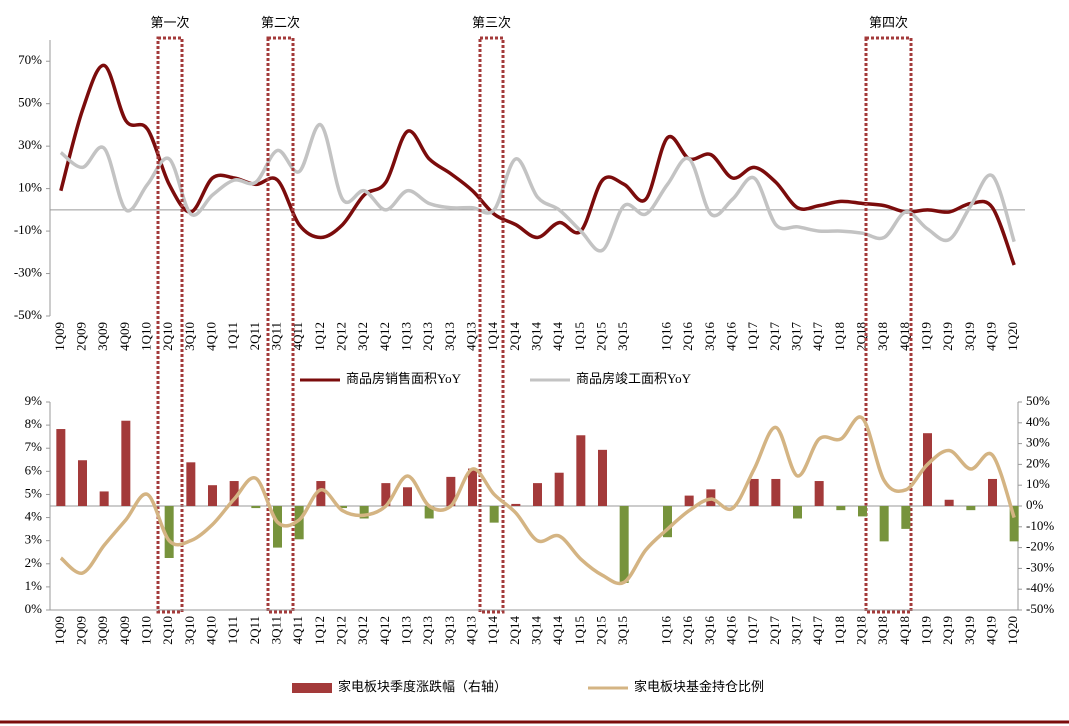 The width and height of the screenshot is (1069, 726). I want to click on y-tick-label: -10%, so click(28, 229).